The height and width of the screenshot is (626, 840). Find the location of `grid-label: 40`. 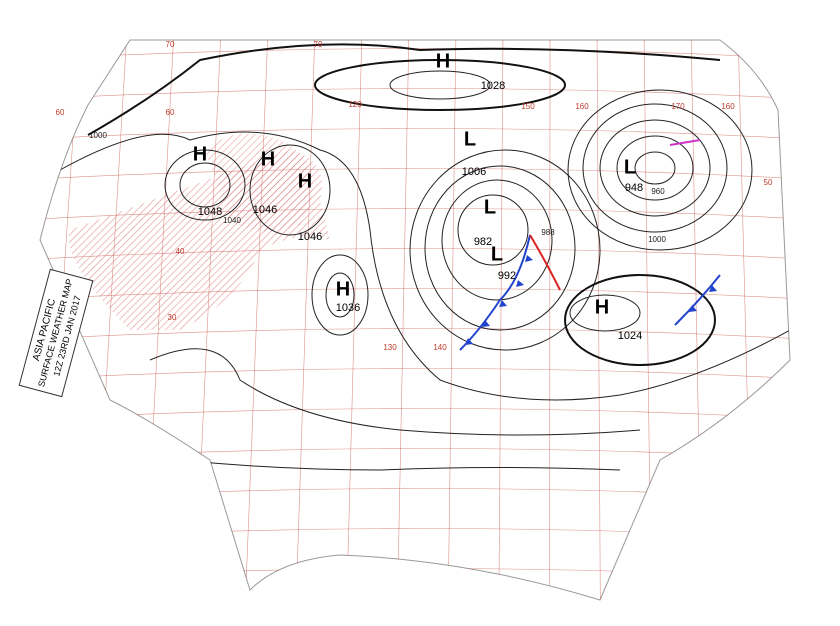

grid-label: 40 is located at coordinates (180, 251).